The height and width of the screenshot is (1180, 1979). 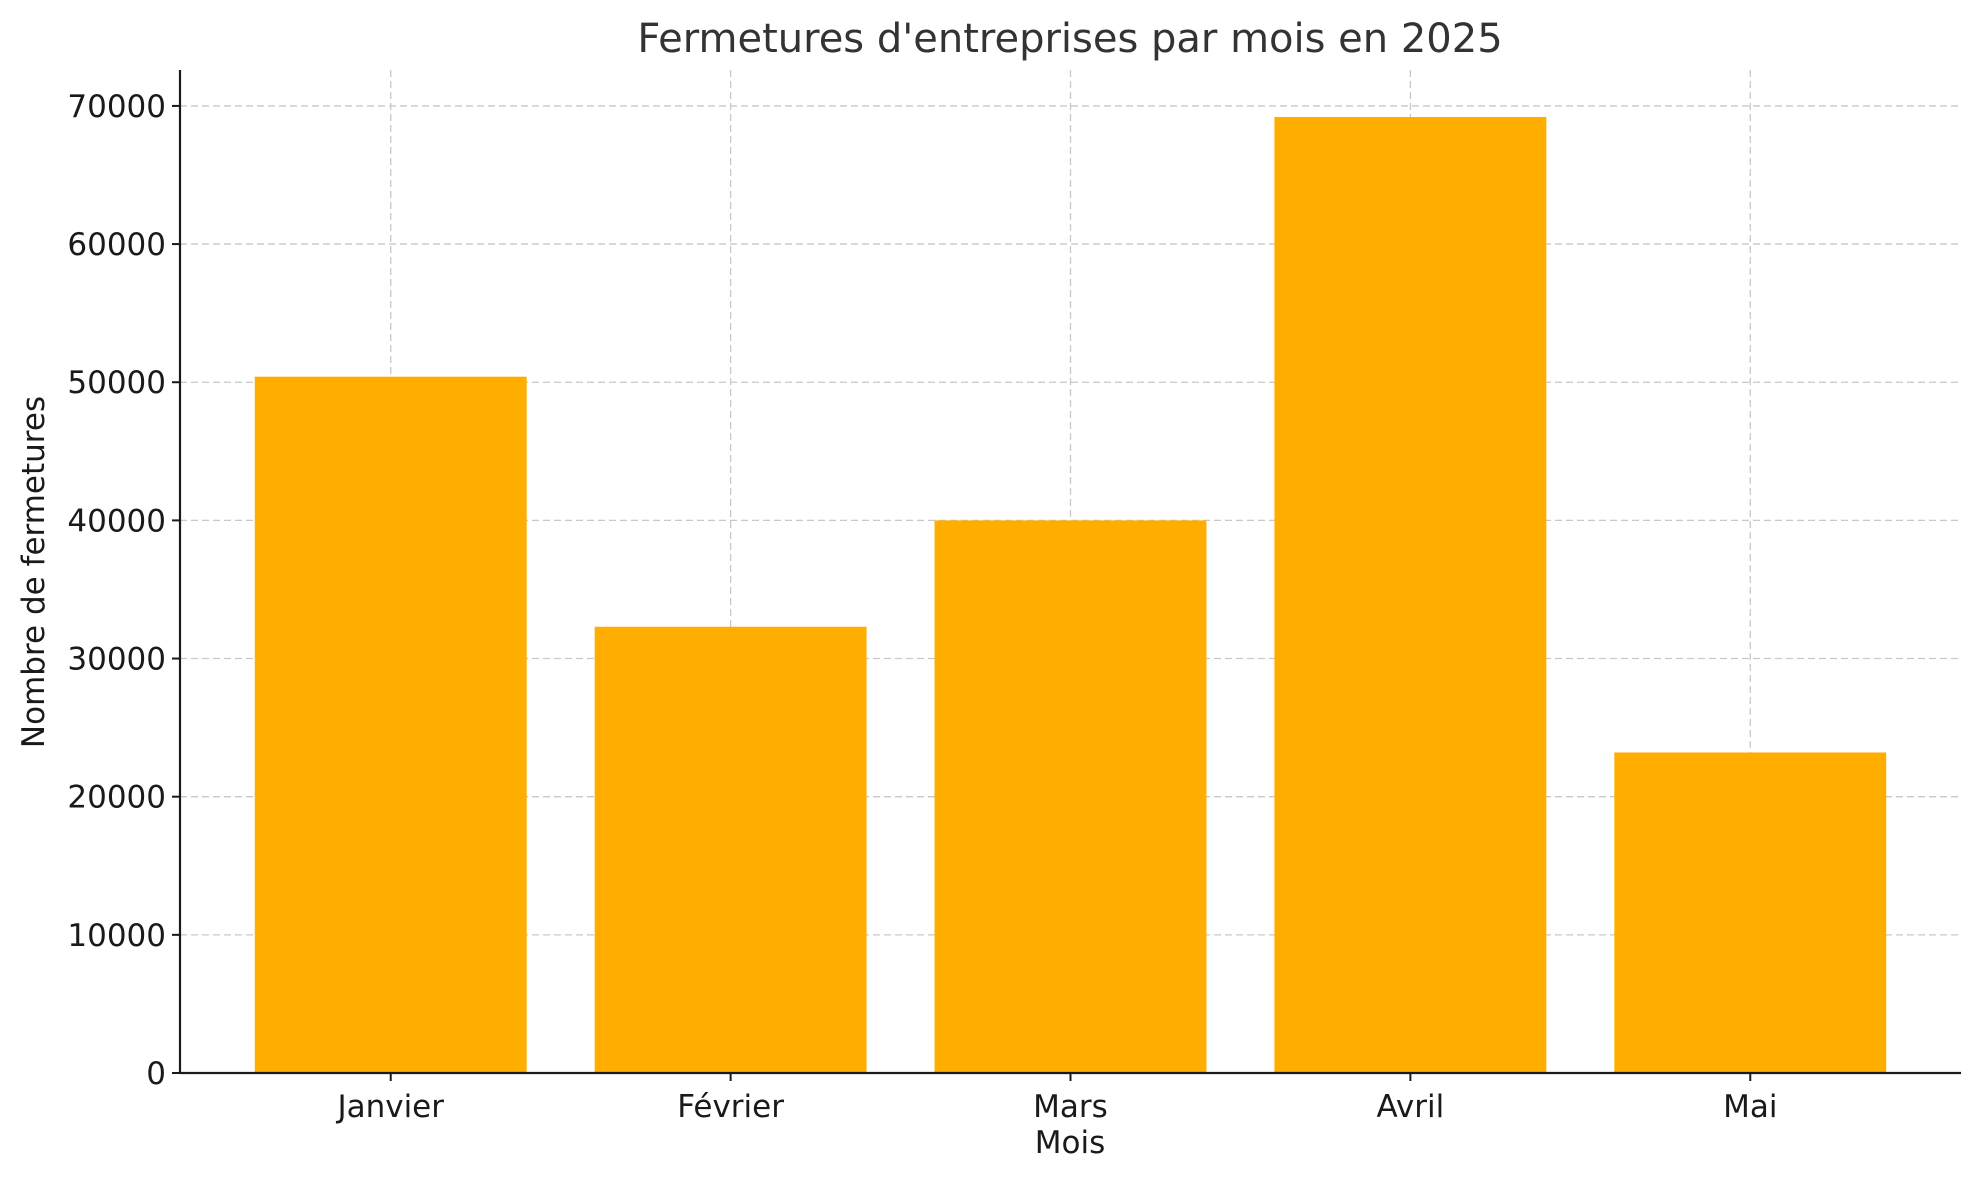 I want to click on y-tick-label: 20000, so click(x=116, y=798).